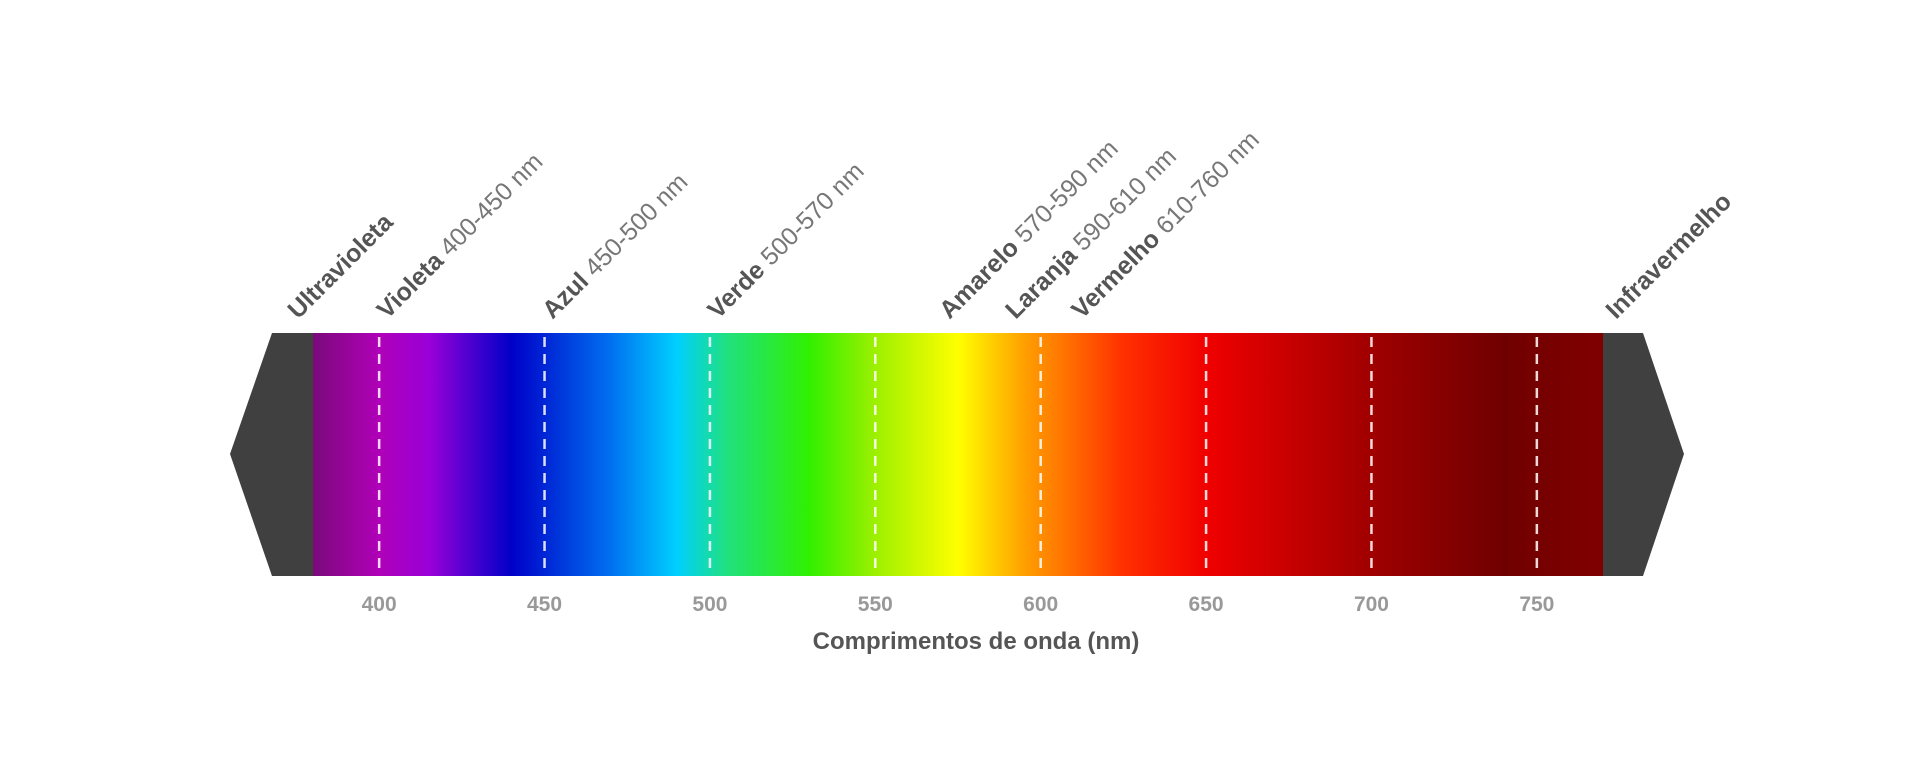 Image resolution: width=1920 pixels, height=768 pixels. What do you see at coordinates (633, 227) in the screenshot?
I see `band-range-blue: 450-500 nm` at bounding box center [633, 227].